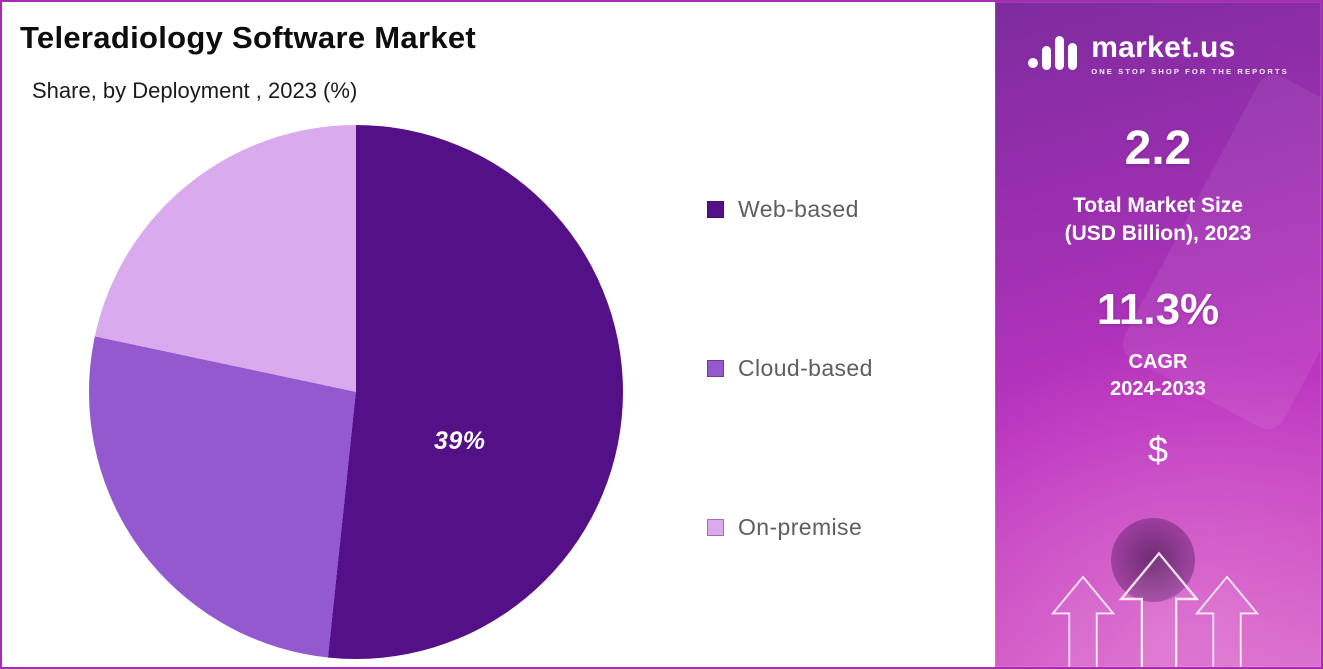 Image resolution: width=1323 pixels, height=669 pixels. I want to click on legend-item-web-based: Web-based, so click(790, 209).